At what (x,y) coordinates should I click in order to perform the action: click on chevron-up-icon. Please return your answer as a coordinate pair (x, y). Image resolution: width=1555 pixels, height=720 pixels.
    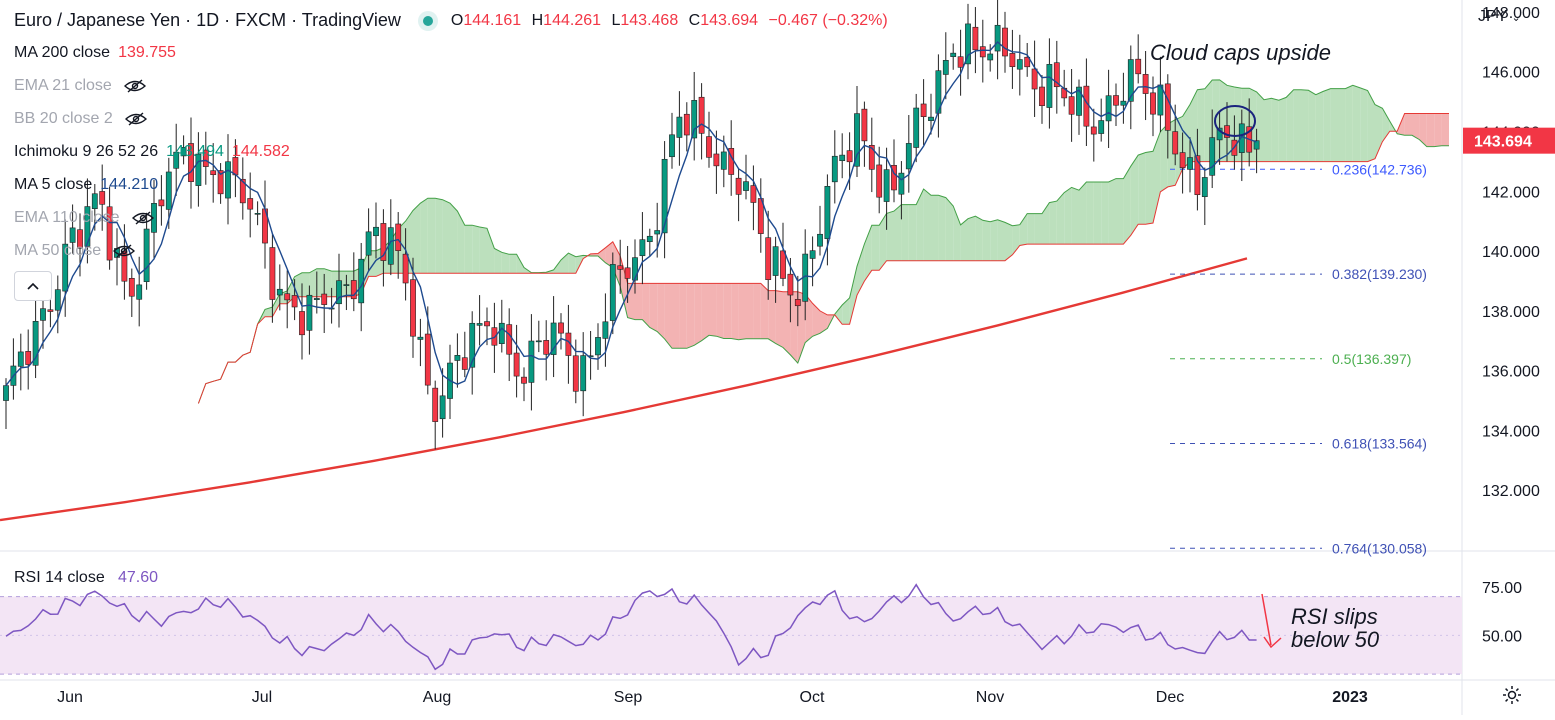
    Looking at the image, I should click on (33, 286).